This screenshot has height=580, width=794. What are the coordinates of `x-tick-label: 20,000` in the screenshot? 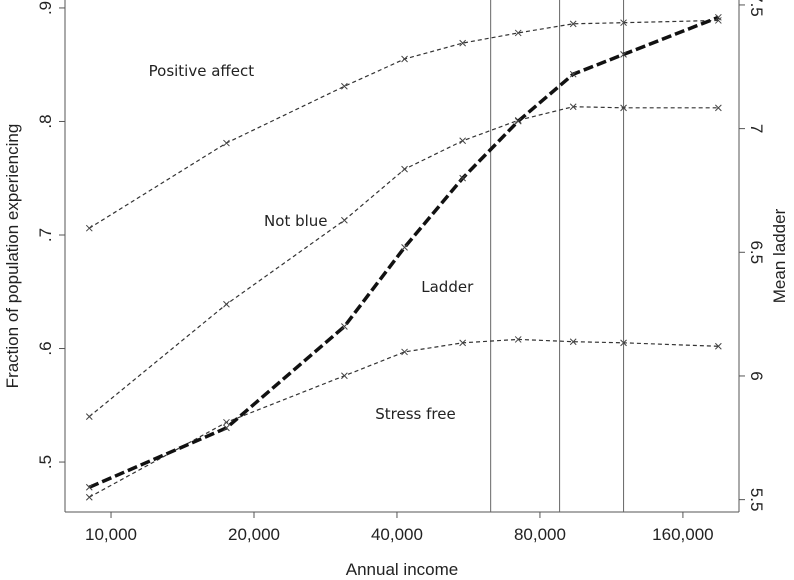 It's located at (254, 534).